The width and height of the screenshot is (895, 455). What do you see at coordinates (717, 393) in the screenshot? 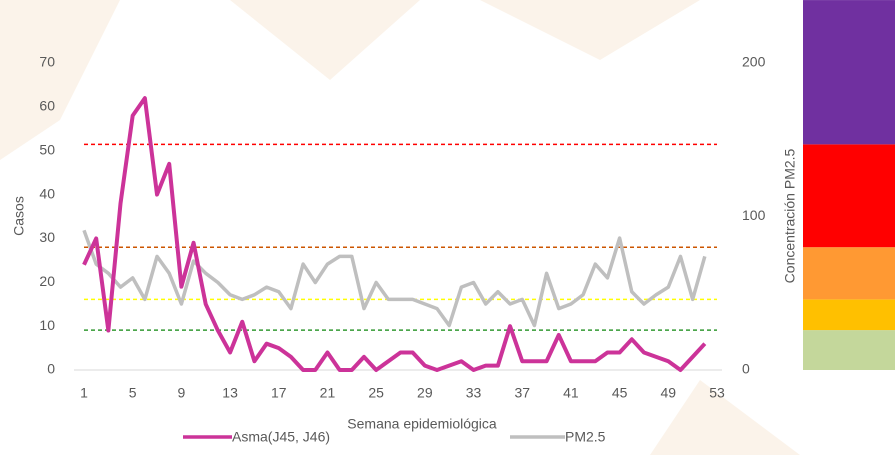
I see `x-tick-label: 53` at bounding box center [717, 393].